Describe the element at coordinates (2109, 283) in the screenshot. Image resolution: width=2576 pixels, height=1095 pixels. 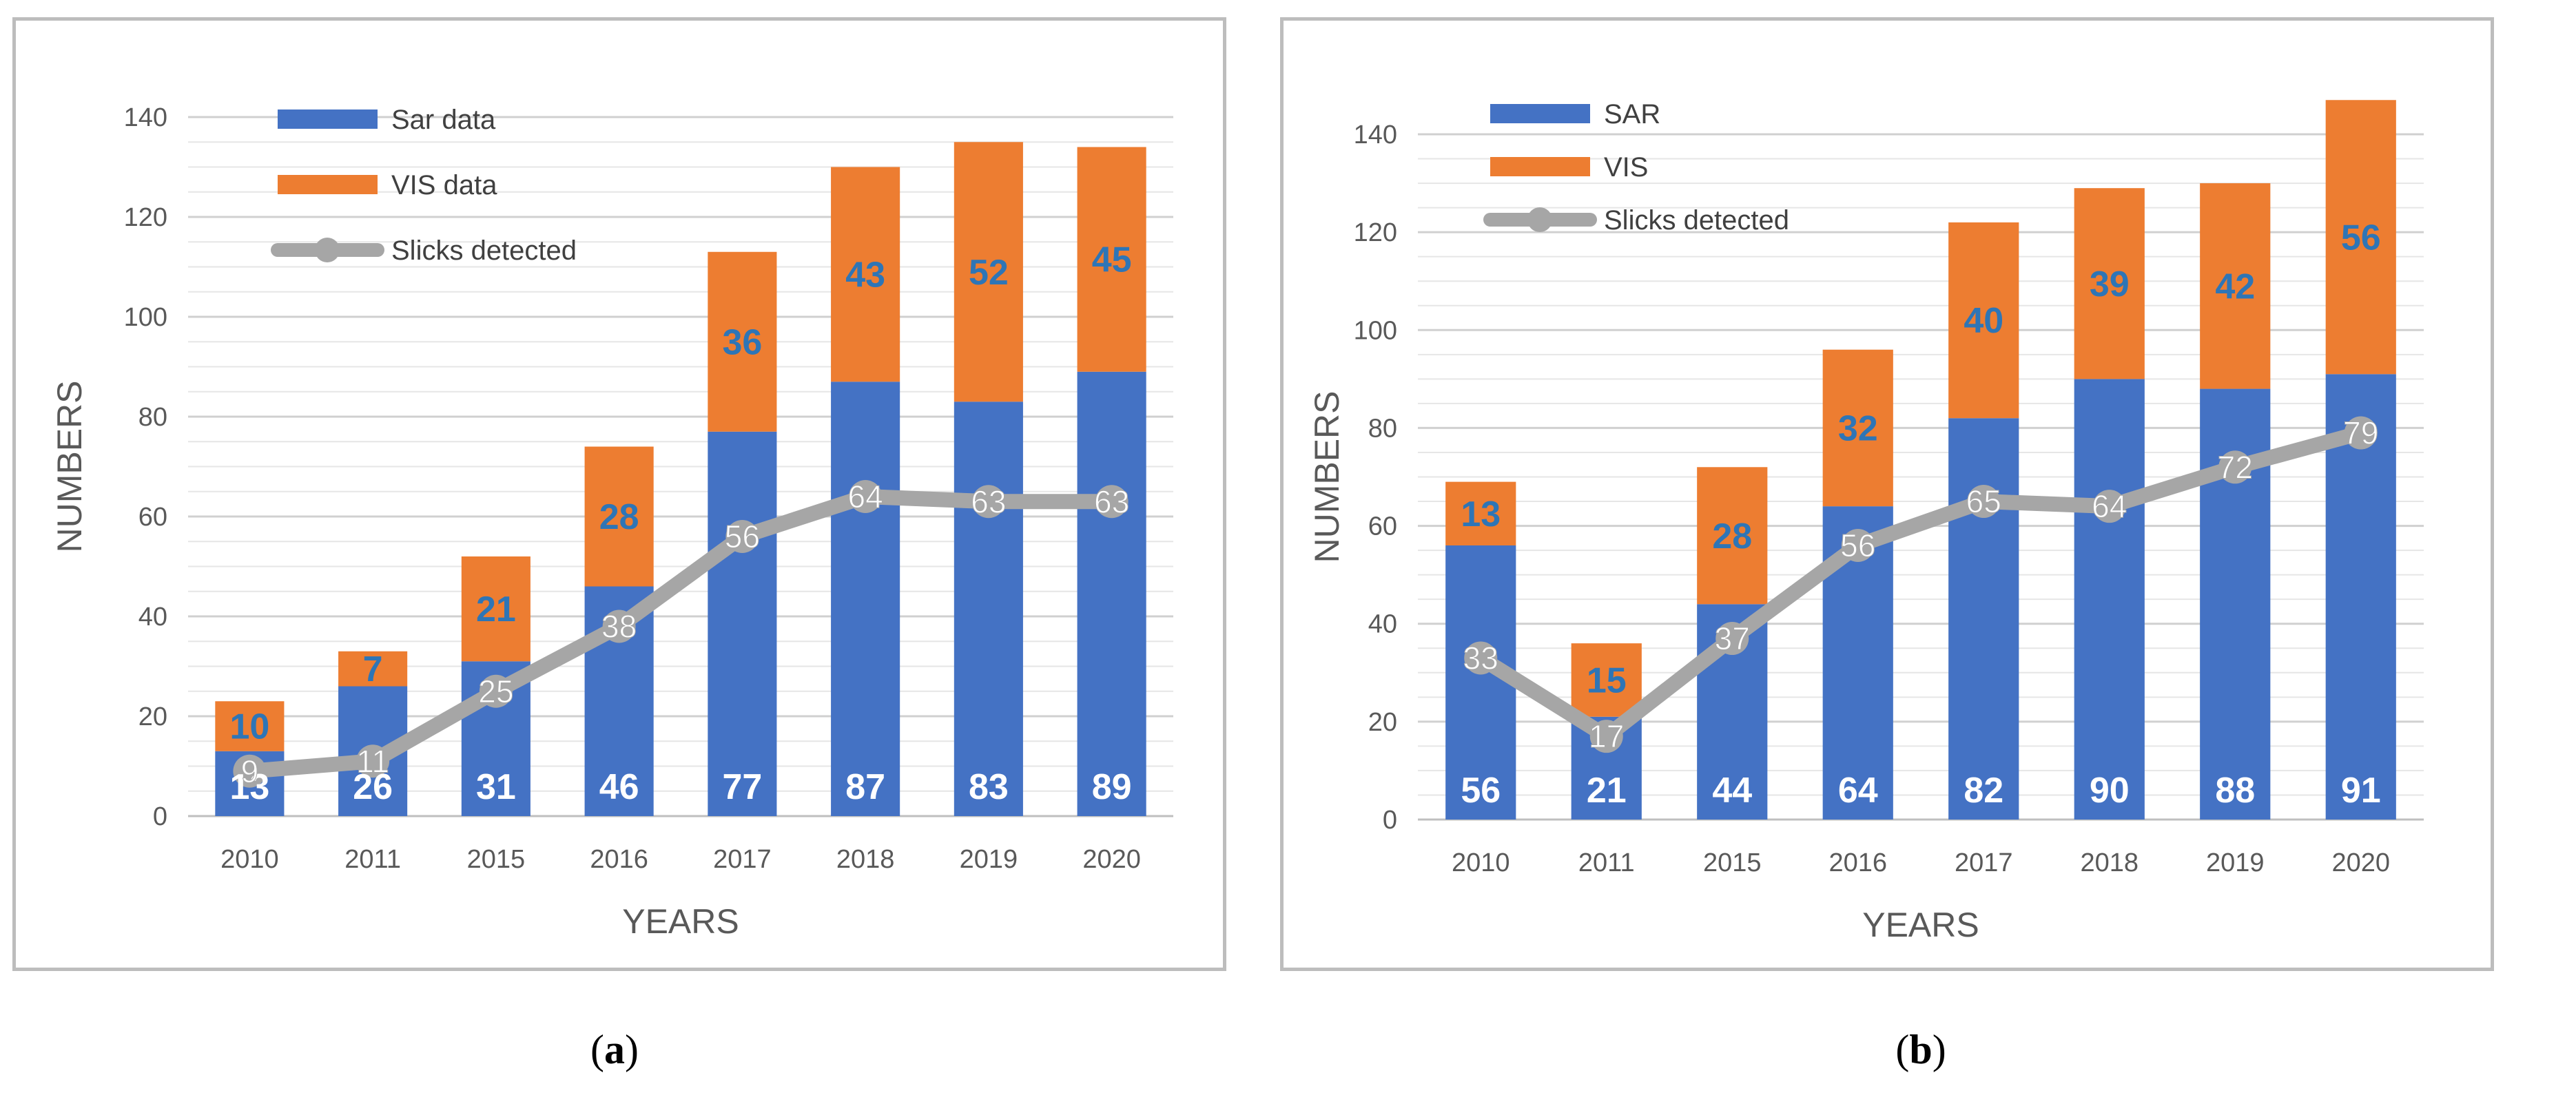
I see `chart-b-bar-top-2018` at that location.